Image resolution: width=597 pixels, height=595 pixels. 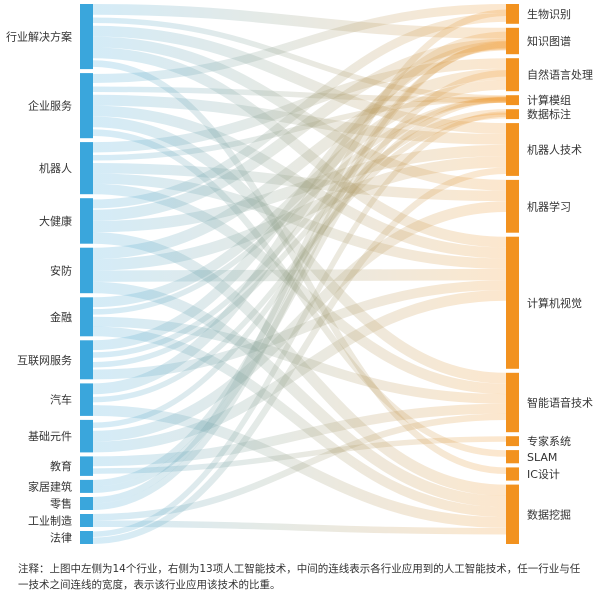 I want to click on technology-label-6: 机器学习, so click(x=549, y=206).